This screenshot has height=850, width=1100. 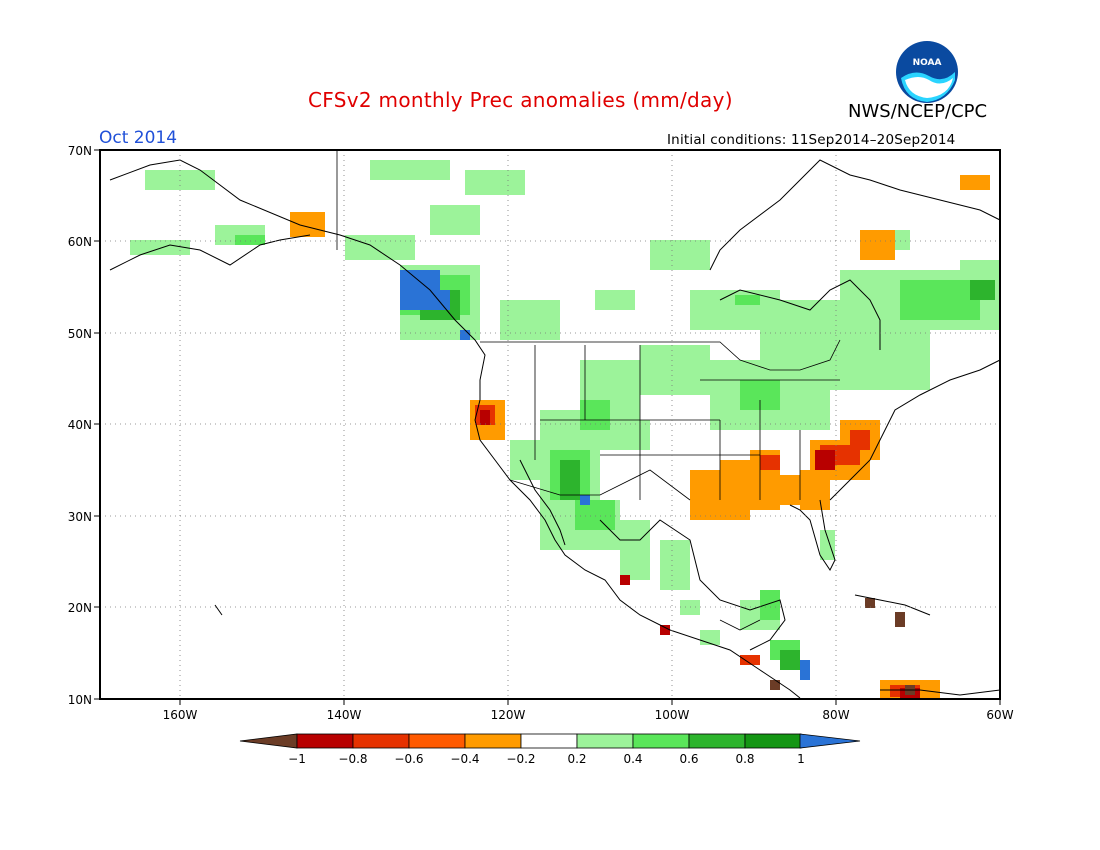 What do you see at coordinates (520, 100) in the screenshot?
I see `map-title: CFSv2 monthly Prec anomalies (mm/day)` at bounding box center [520, 100].